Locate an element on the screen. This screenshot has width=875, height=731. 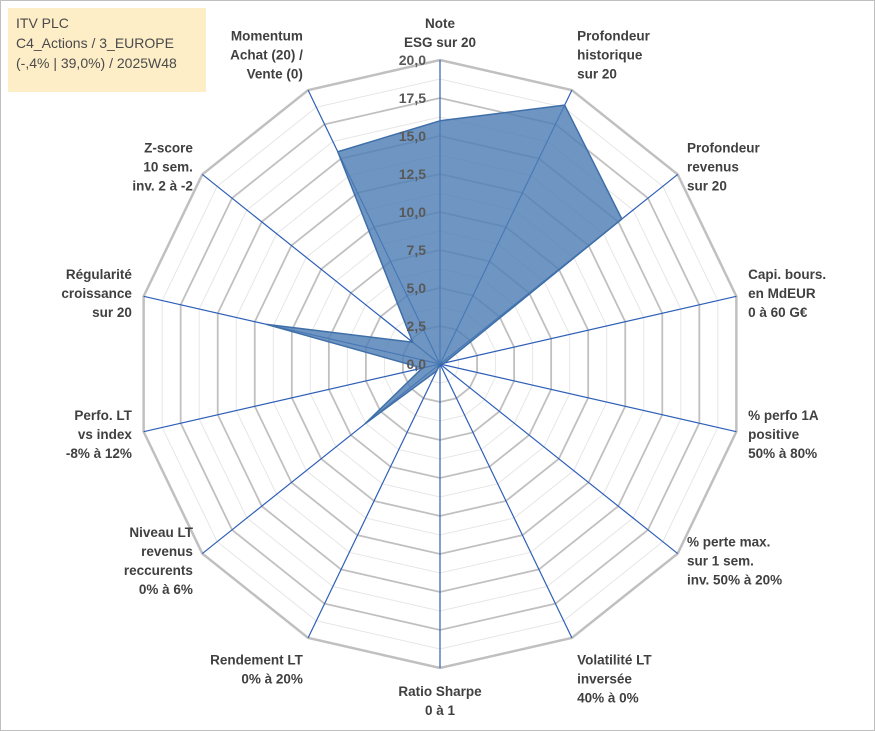
axis-label-line: Niveau LT is located at coordinates (161, 532).